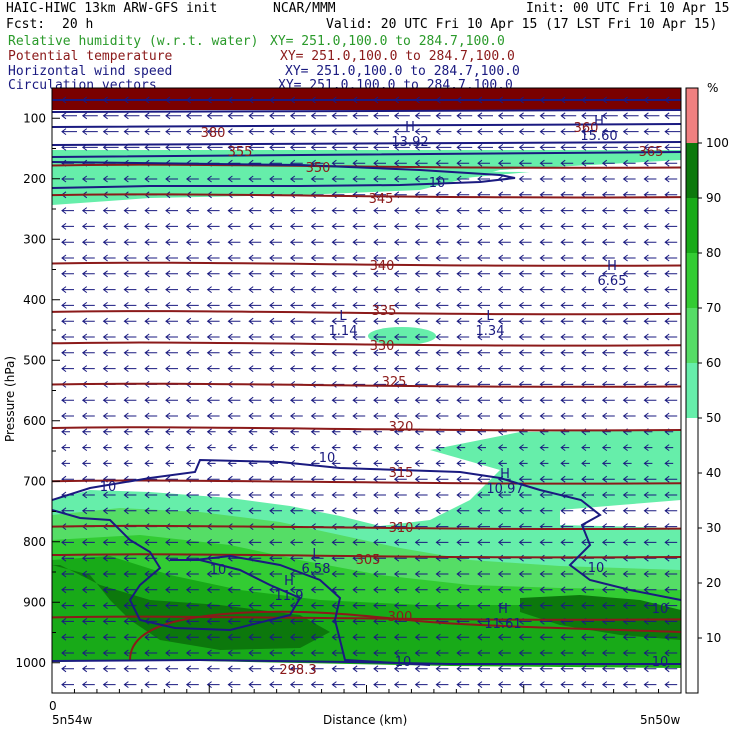  I want to click on x-axis, so click(366, 689).